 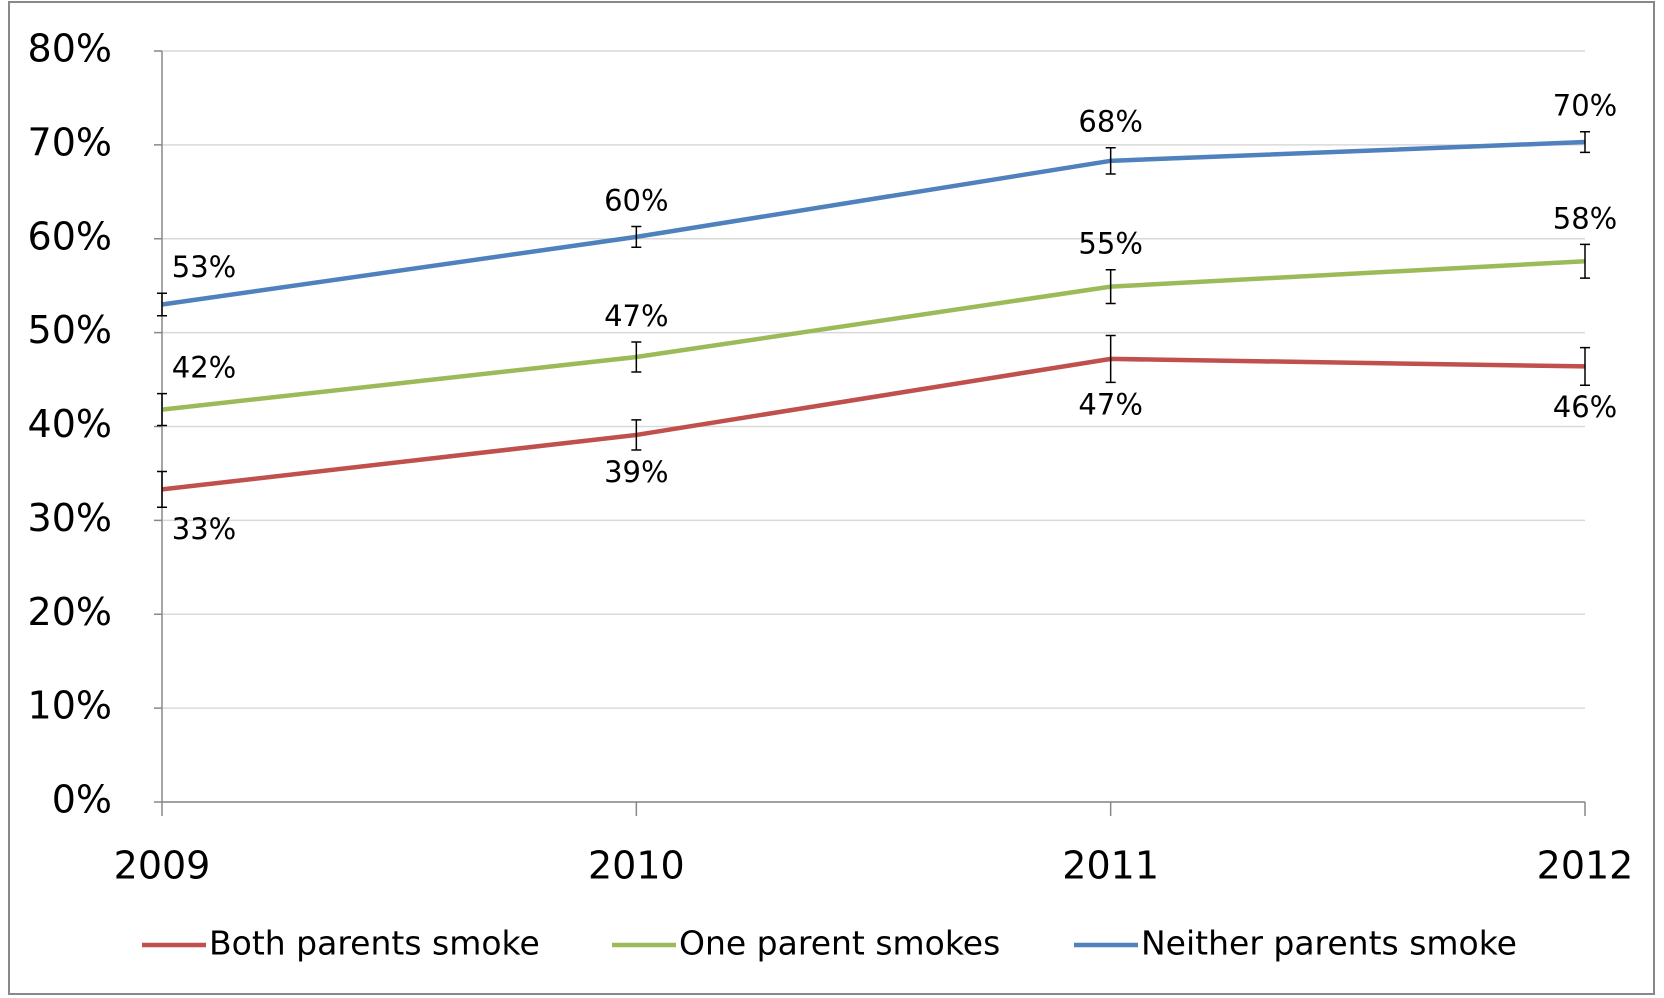 What do you see at coordinates (1585, 866) in the screenshot?
I see `x-tick-label: 2012` at bounding box center [1585, 866].